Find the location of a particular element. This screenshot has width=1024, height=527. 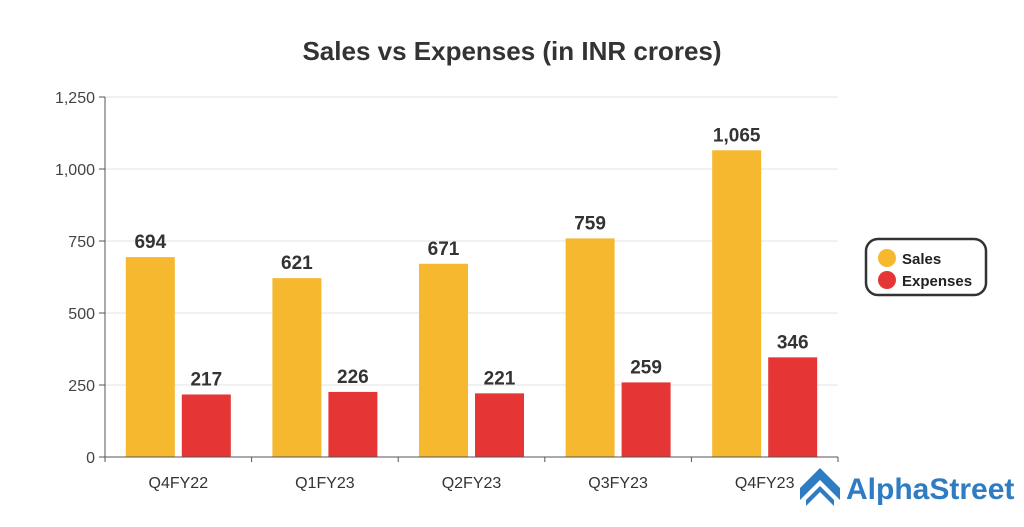

bar-expenses-q2fy23 is located at coordinates (499, 425).